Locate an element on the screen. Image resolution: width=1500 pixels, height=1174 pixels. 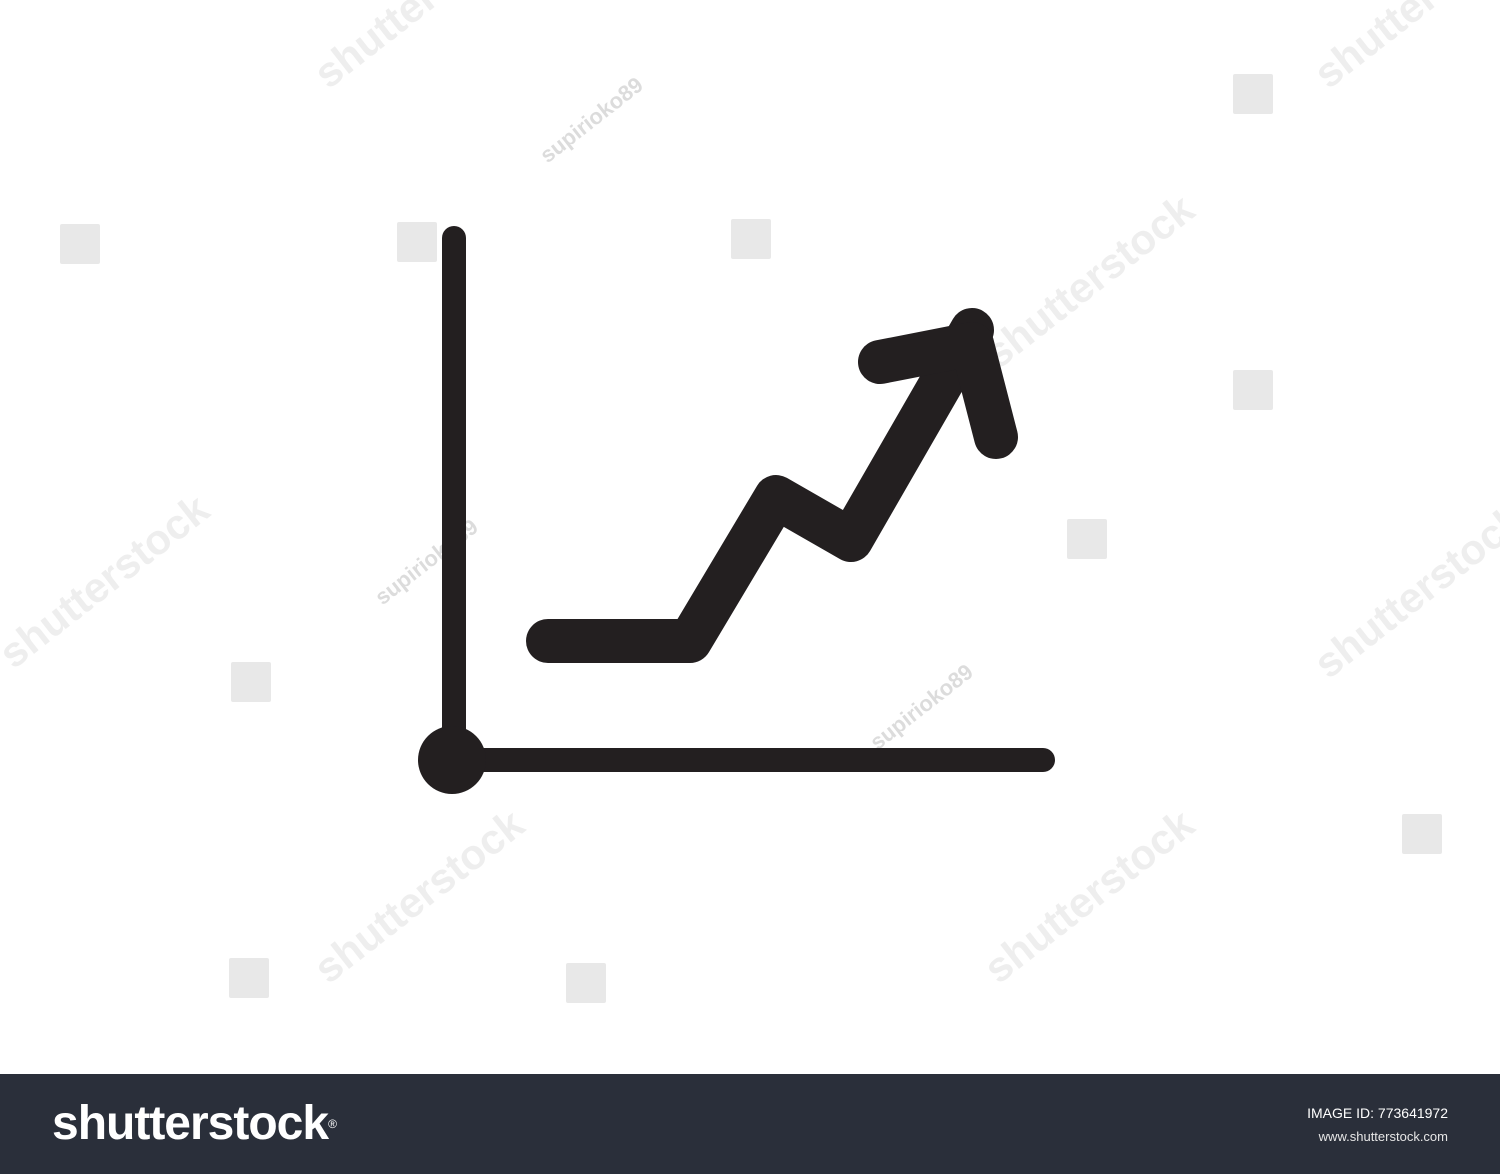
shutterstock-logo: shutterstock® is located at coordinates (194, 1124).